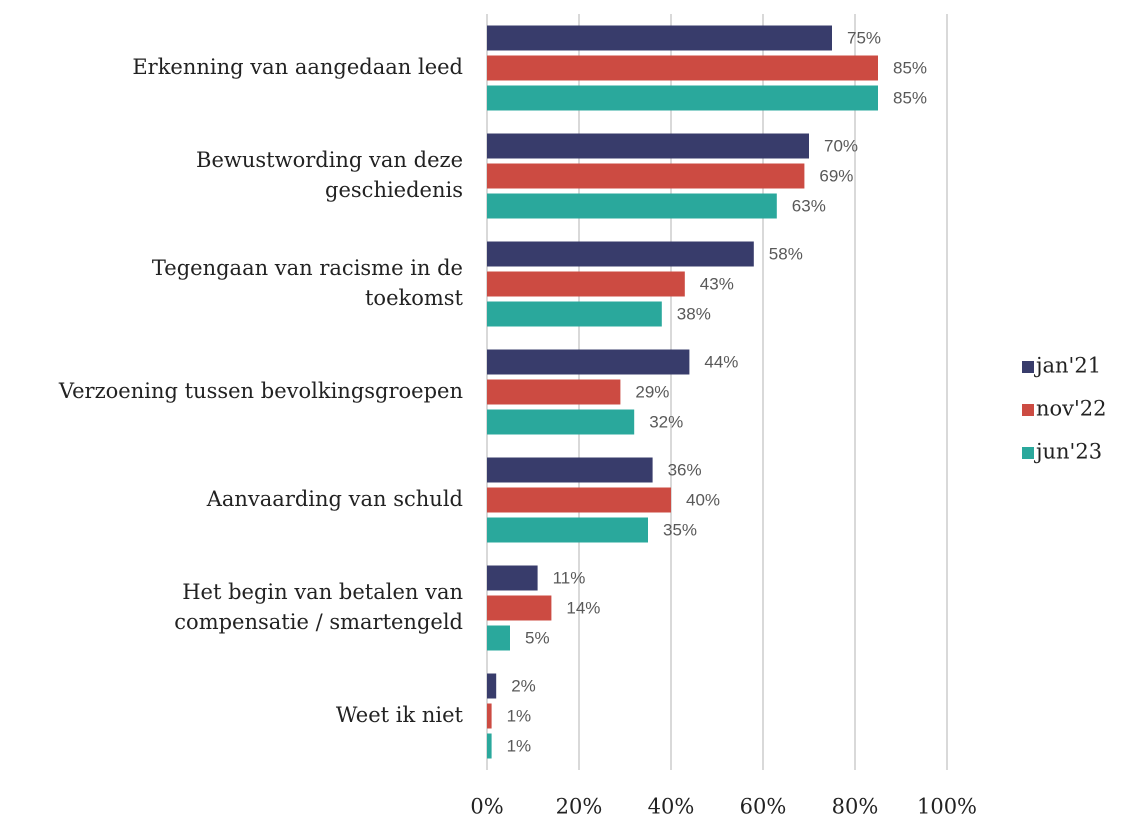  What do you see at coordinates (334, 499) in the screenshot?
I see `category-label: Aanvaarding van schuld` at bounding box center [334, 499].